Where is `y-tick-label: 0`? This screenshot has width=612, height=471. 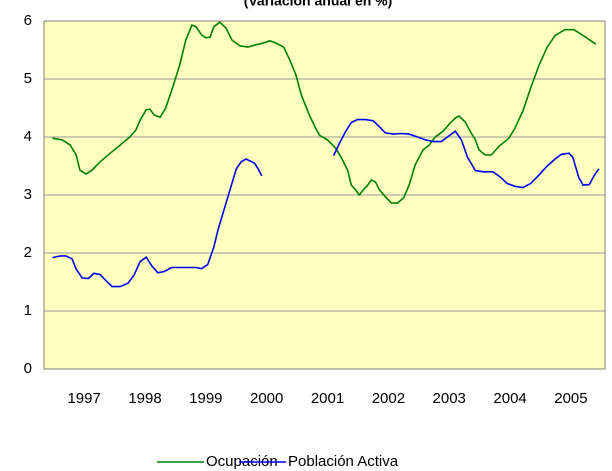
y-tick-label: 0 is located at coordinates (28, 368).